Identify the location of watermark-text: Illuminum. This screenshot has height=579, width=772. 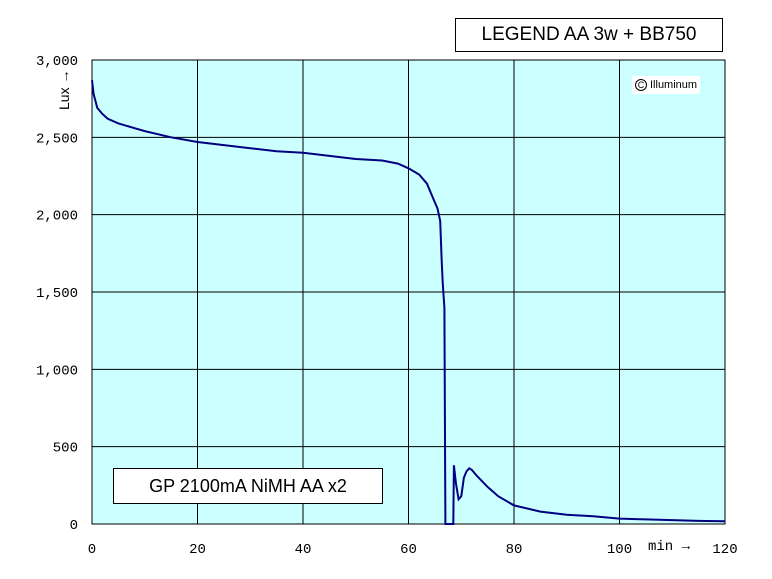
(674, 85).